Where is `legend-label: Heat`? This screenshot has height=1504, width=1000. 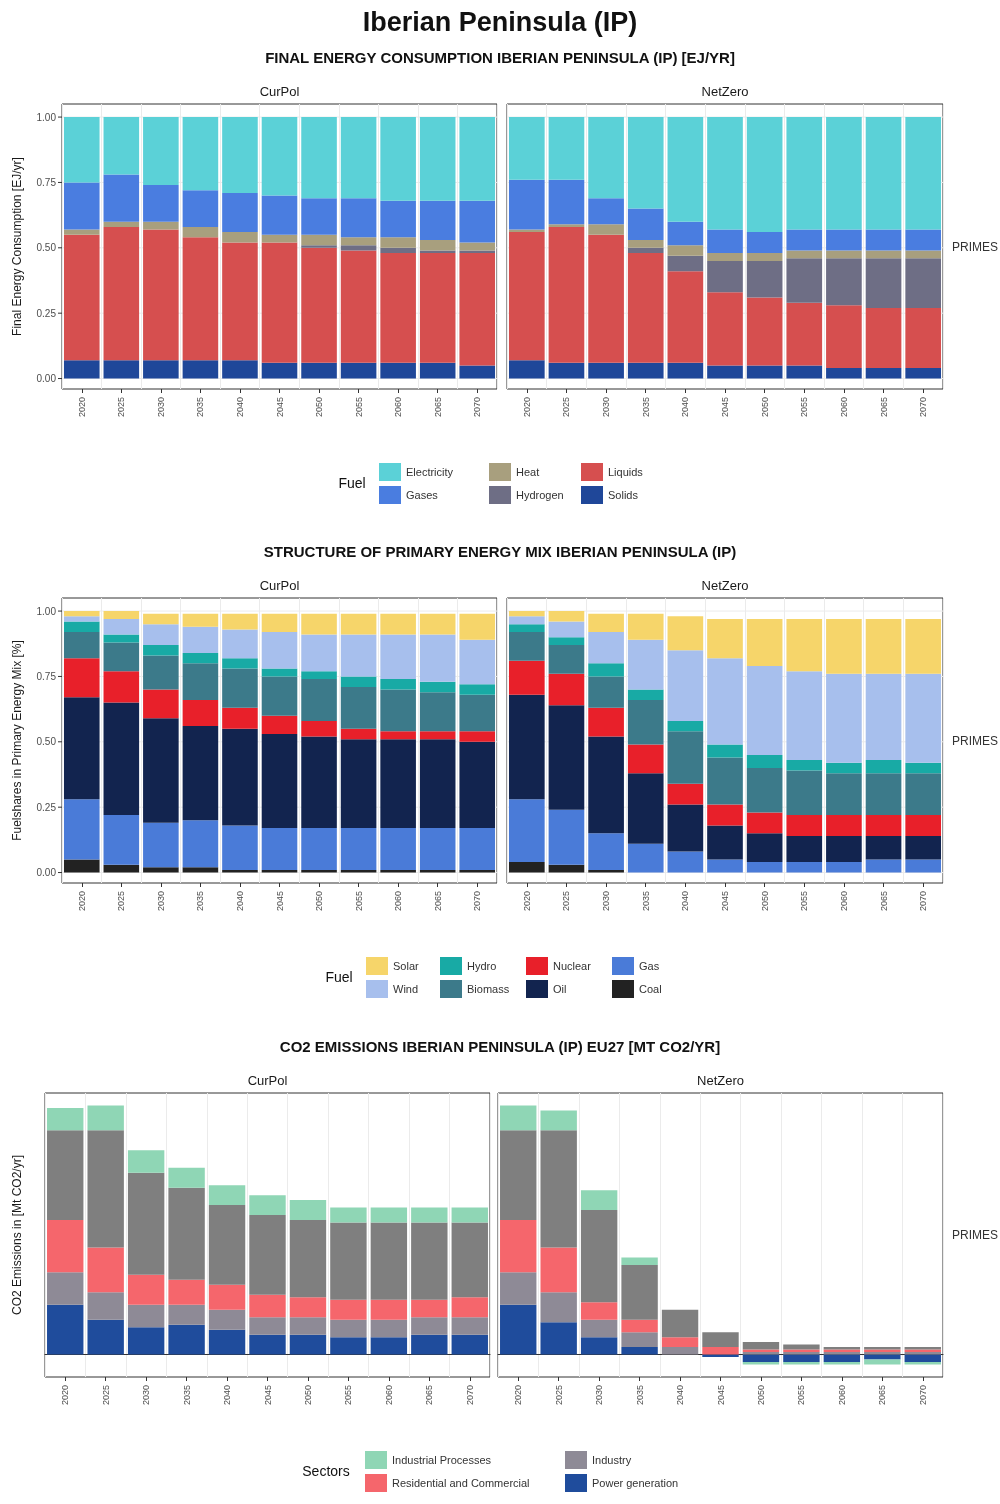 legend-label: Heat is located at coordinates (528, 472).